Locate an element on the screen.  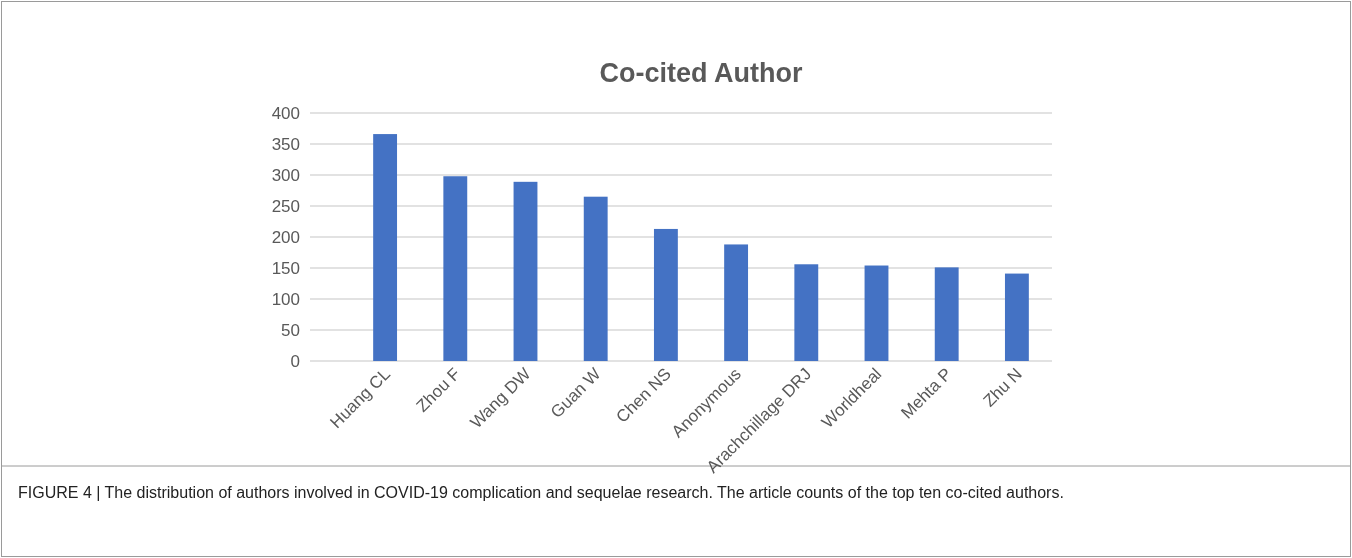
y-tick-label: 400 is located at coordinates (285, 113).